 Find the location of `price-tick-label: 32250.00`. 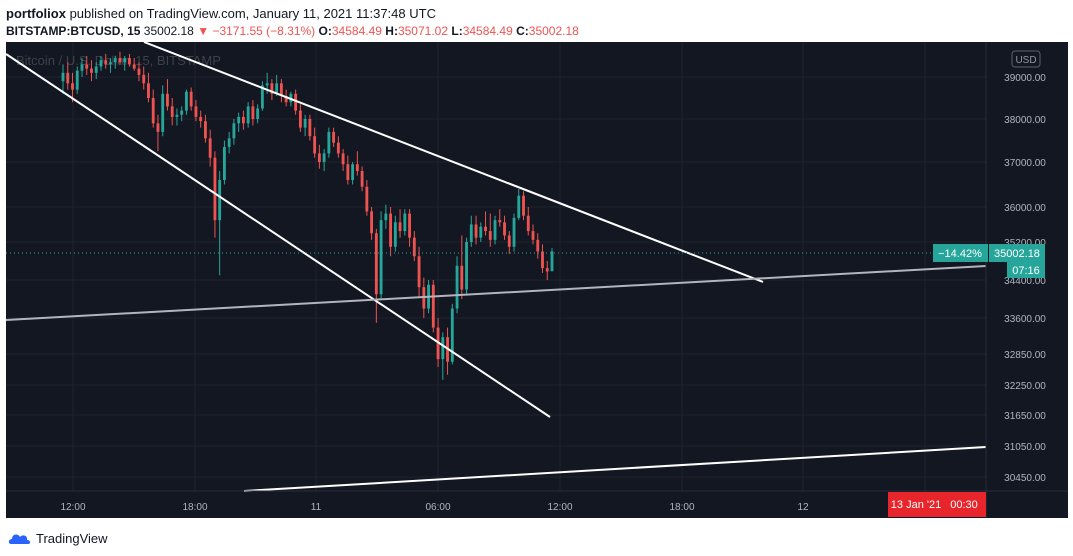

price-tick-label: 32250.00 is located at coordinates (1025, 386).